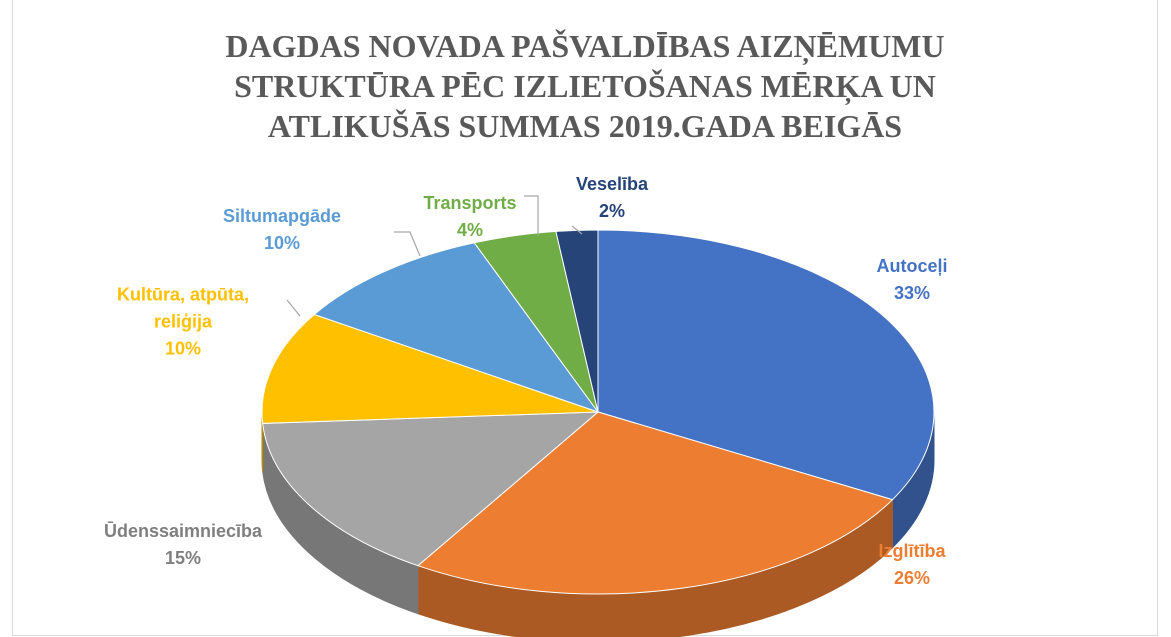 The height and width of the screenshot is (637, 1171). What do you see at coordinates (183, 531) in the screenshot?
I see `label-category: Ūdenssaimniecība` at bounding box center [183, 531].